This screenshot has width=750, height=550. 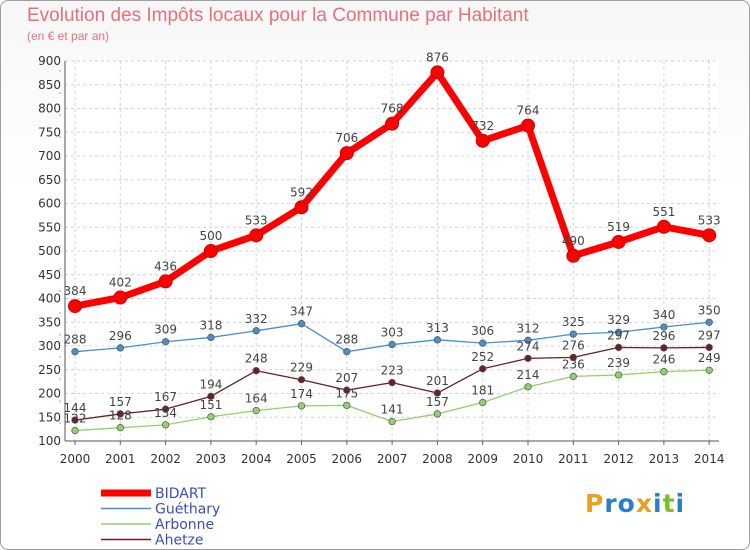 What do you see at coordinates (528, 111) in the screenshot?
I see `data-label-bidart: 764` at bounding box center [528, 111].